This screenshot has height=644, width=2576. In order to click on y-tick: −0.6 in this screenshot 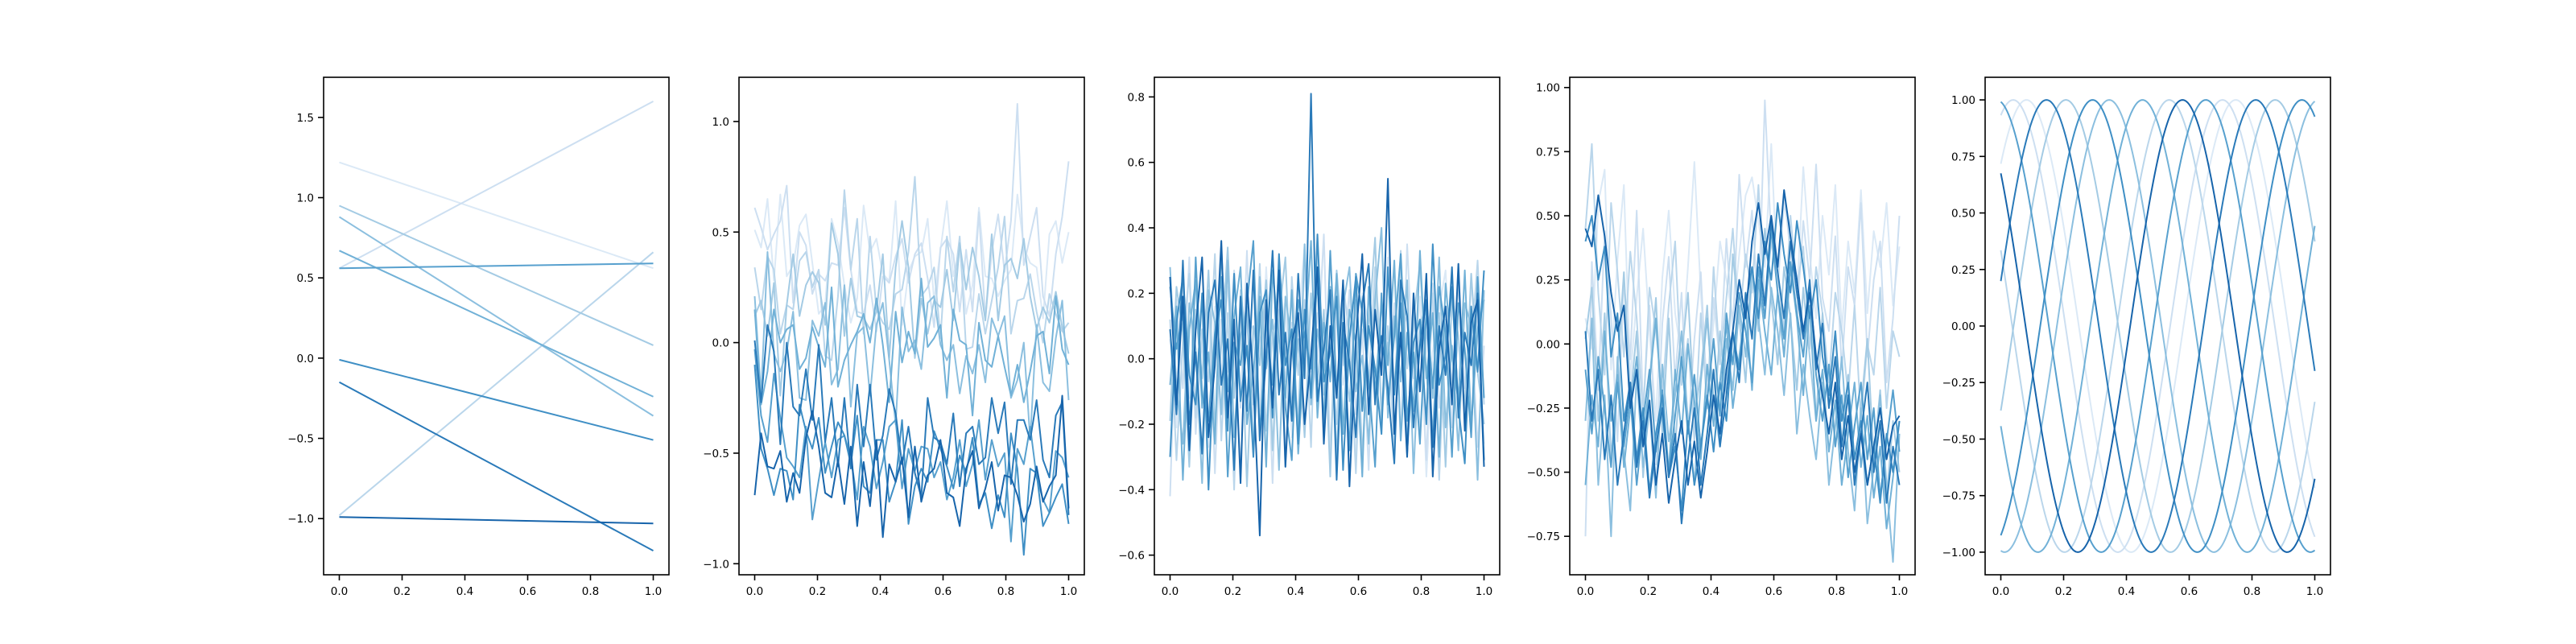, I will do `click(1136, 556)`.